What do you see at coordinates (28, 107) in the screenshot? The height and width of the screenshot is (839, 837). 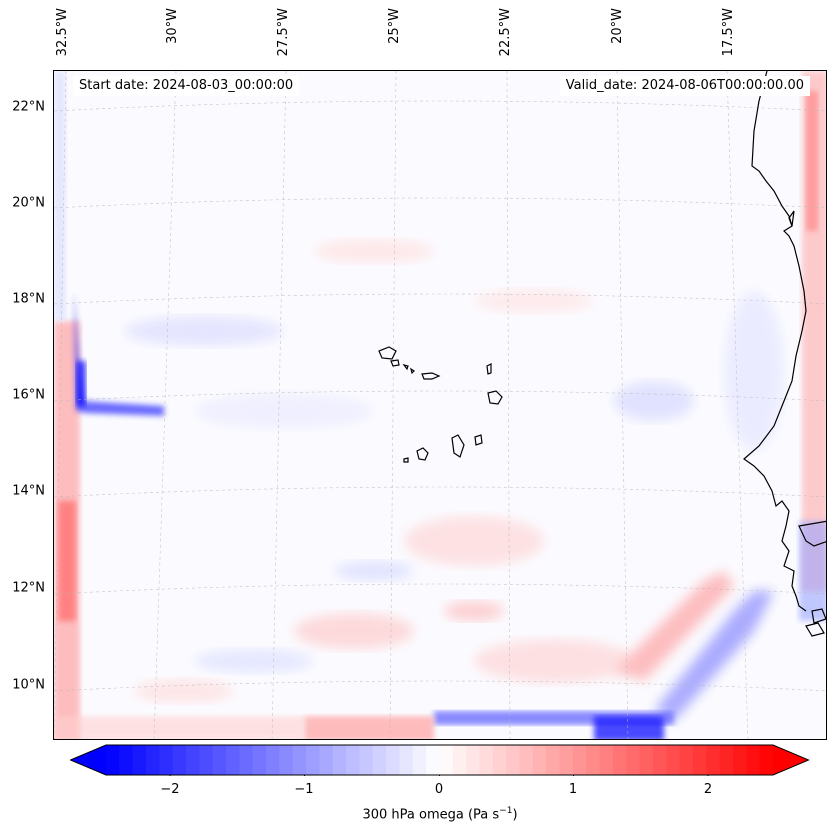 I see `lat-label-22n: 22°N` at bounding box center [28, 107].